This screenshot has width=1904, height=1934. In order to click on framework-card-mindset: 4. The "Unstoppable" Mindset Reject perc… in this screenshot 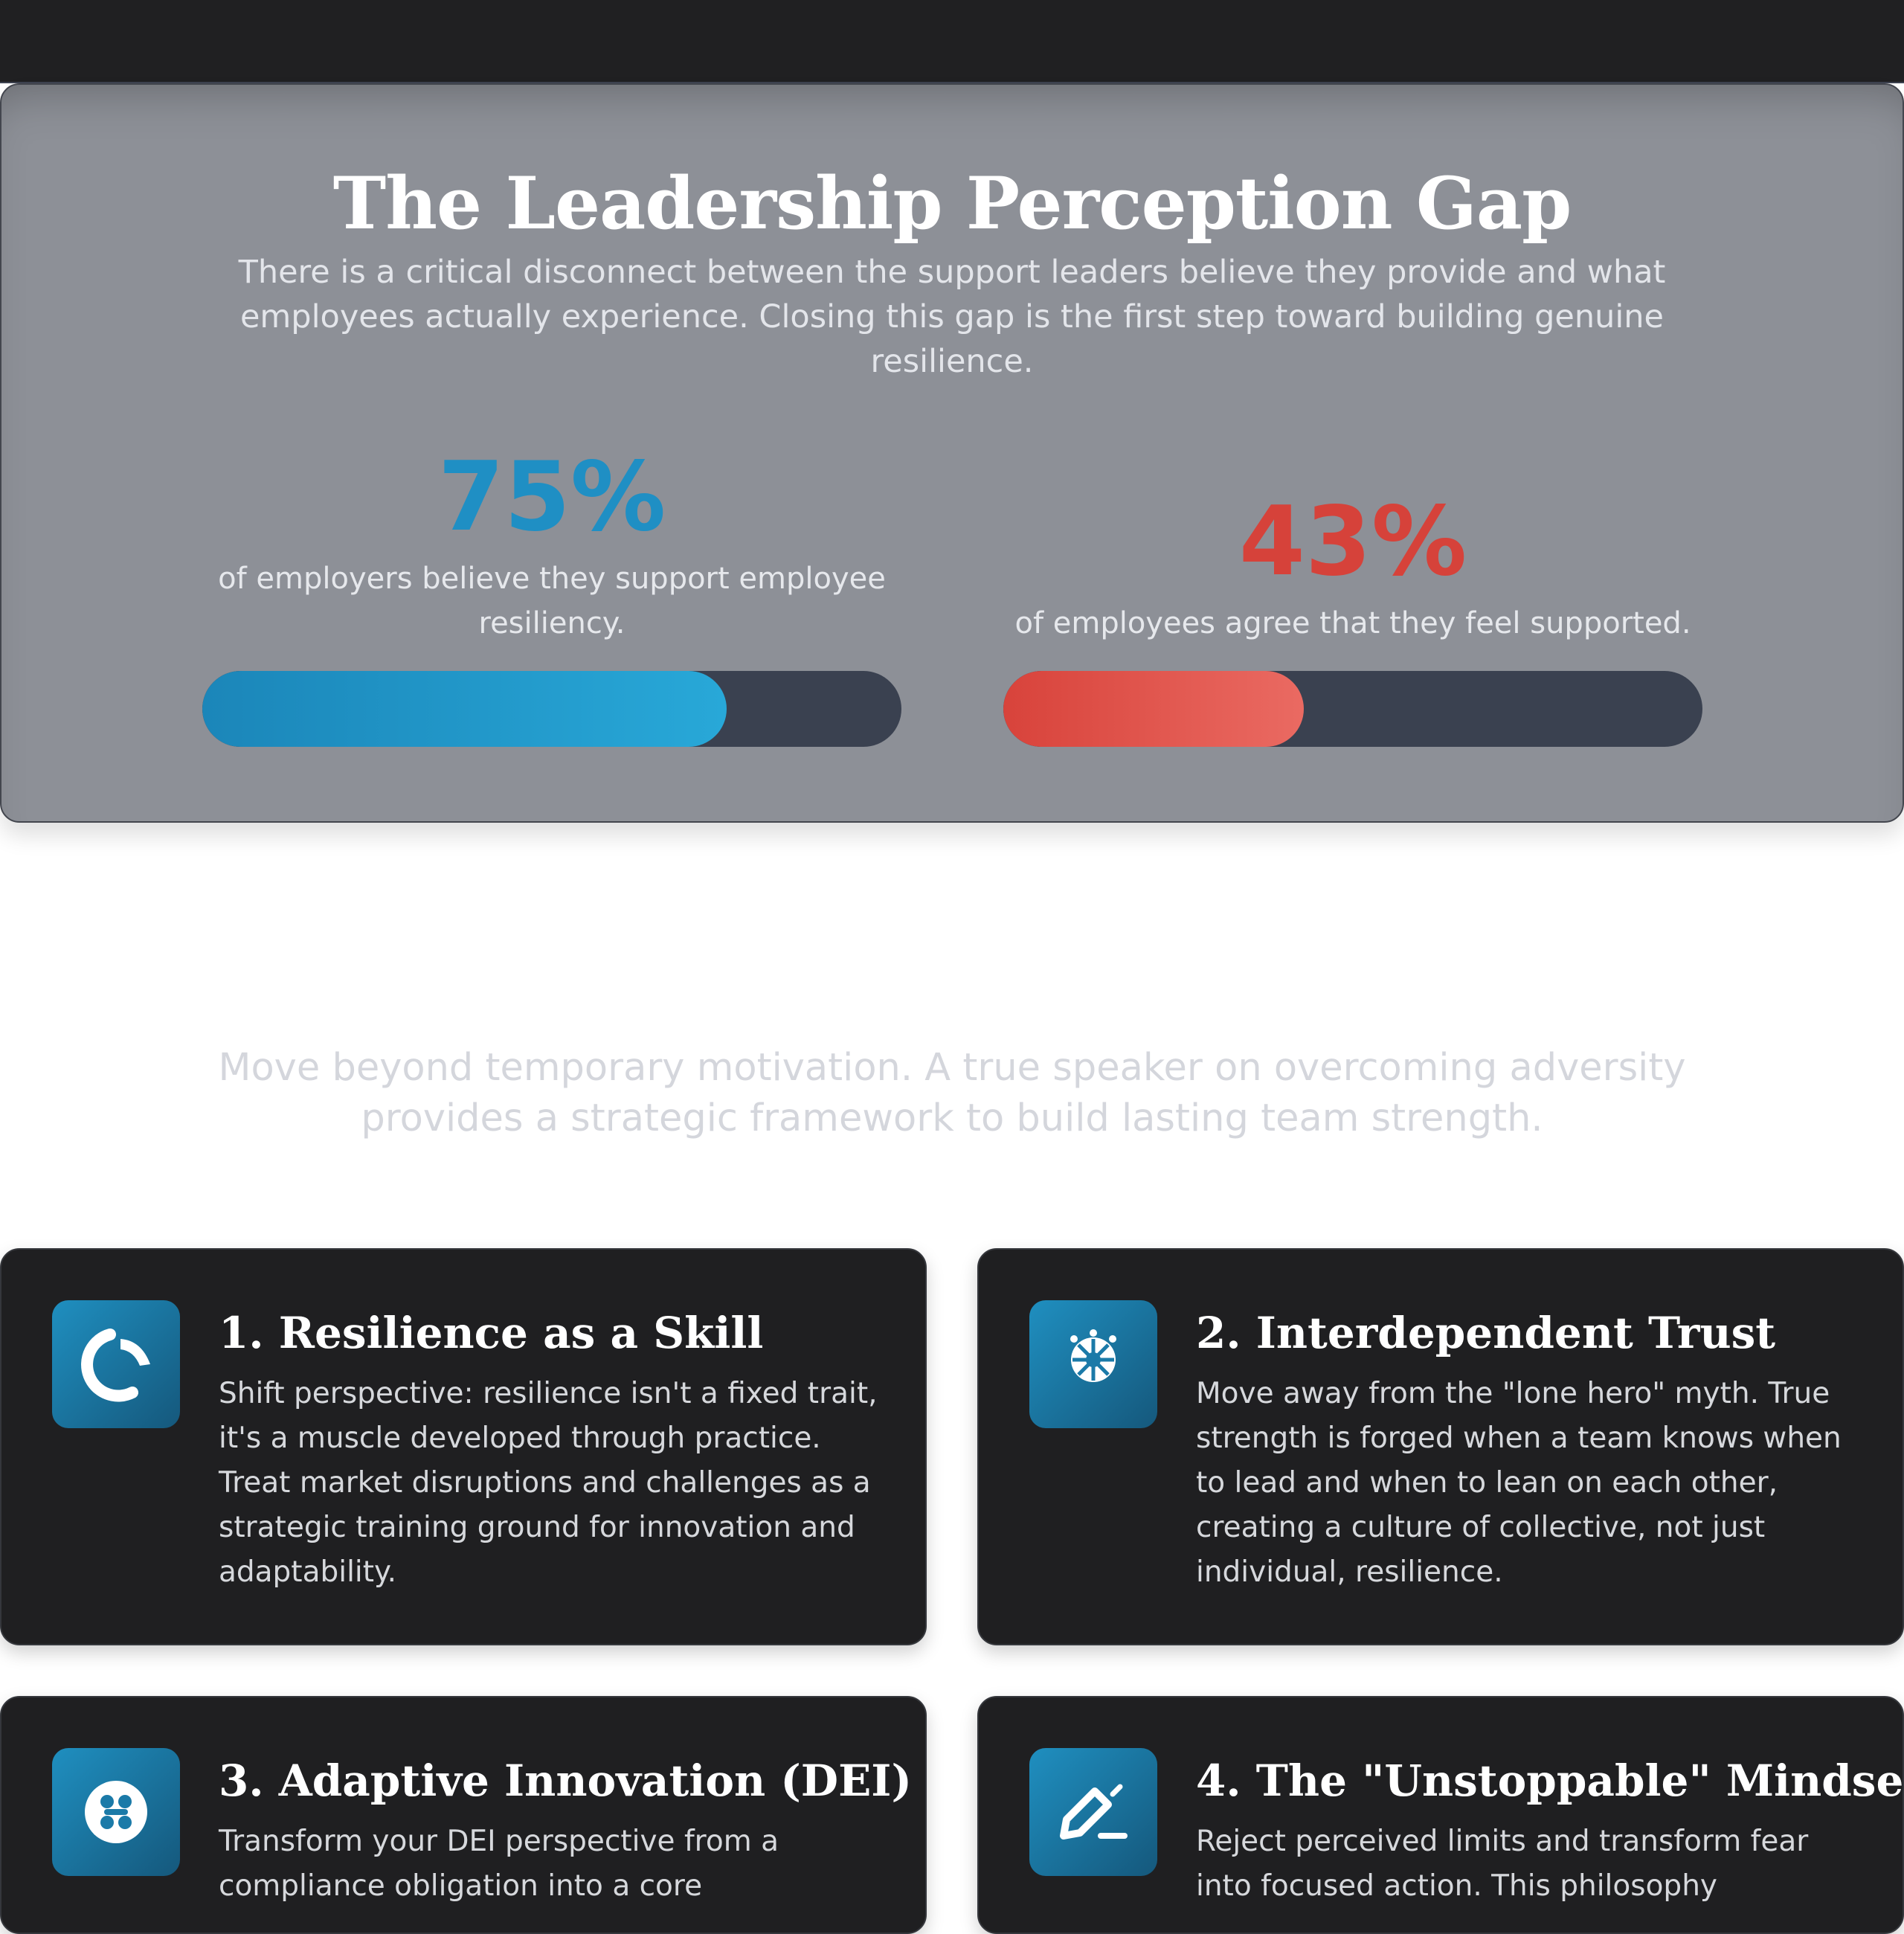, I will do `click(1441, 1815)`.